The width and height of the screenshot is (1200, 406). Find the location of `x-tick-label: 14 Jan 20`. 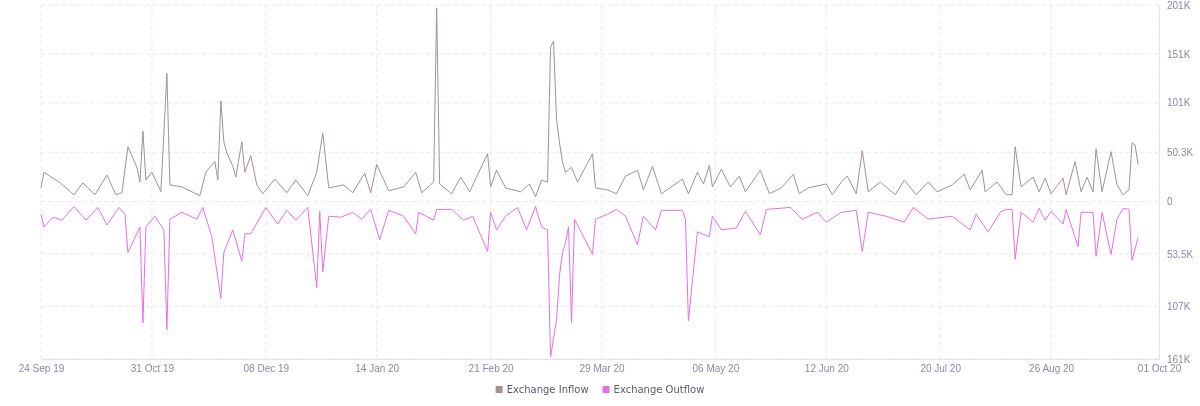

x-tick-label: 14 Jan 20 is located at coordinates (377, 369).